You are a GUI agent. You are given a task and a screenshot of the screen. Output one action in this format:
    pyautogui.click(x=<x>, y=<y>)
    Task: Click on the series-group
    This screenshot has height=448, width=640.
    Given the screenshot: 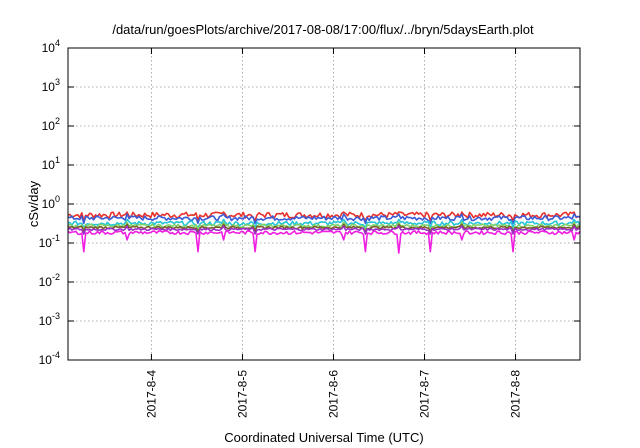 What is the action you would take?
    pyautogui.click(x=324, y=232)
    